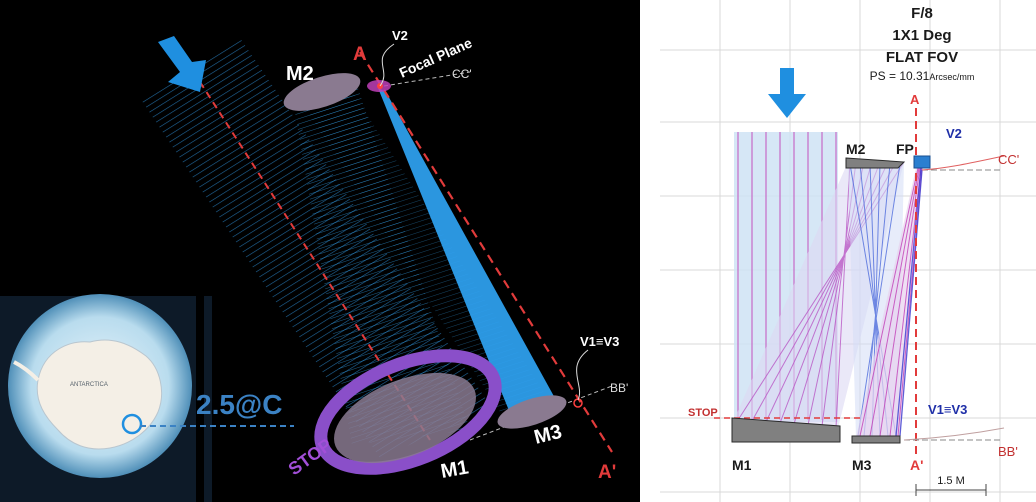  Describe the element at coordinates (89, 385) in the screenshot. I see `antarctica-map-title: ANTARCTICA` at that location.